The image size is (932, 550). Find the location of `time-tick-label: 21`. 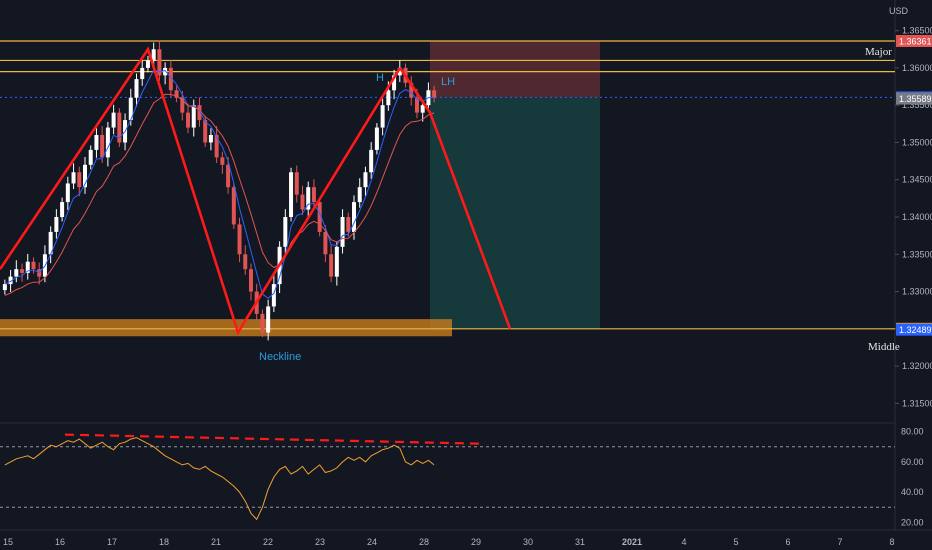

time-tick-label: 21 is located at coordinates (216, 542).